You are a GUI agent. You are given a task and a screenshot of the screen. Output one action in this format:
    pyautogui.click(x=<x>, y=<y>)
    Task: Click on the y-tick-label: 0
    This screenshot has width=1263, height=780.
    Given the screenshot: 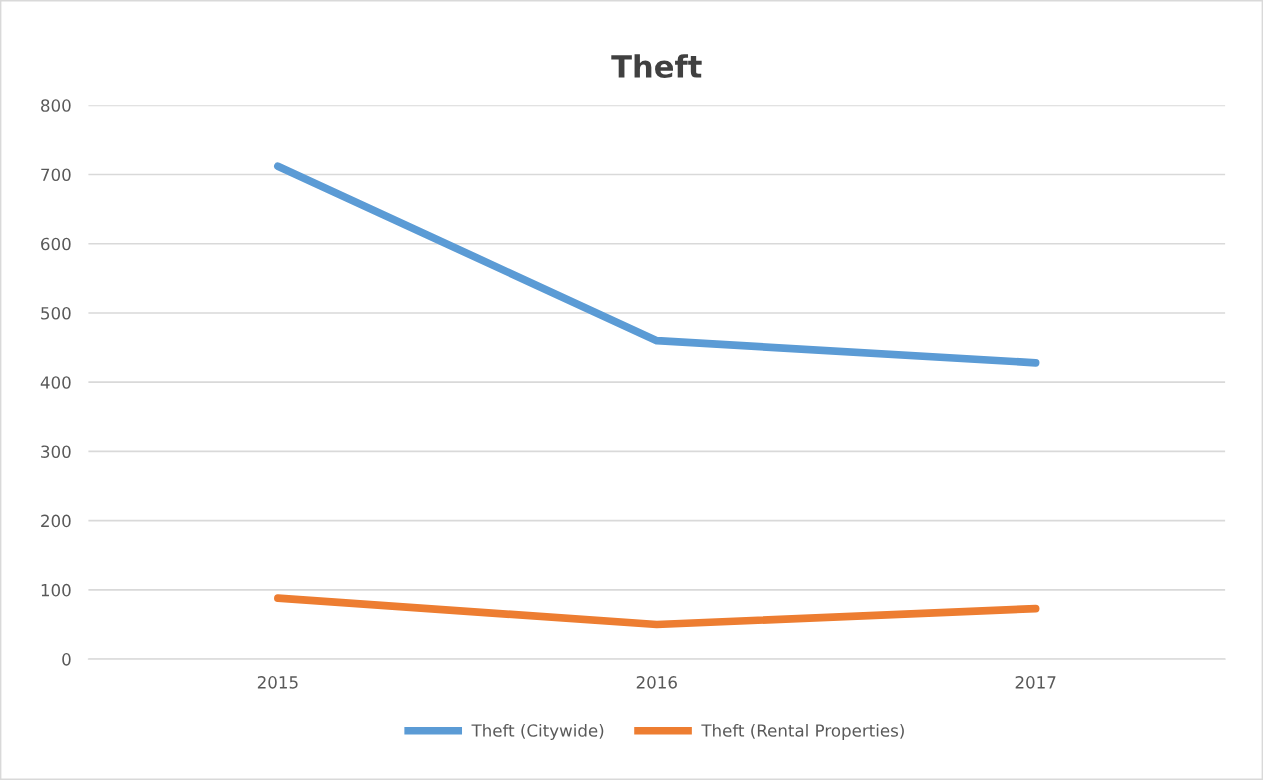 What is the action you would take?
    pyautogui.click(x=66, y=659)
    